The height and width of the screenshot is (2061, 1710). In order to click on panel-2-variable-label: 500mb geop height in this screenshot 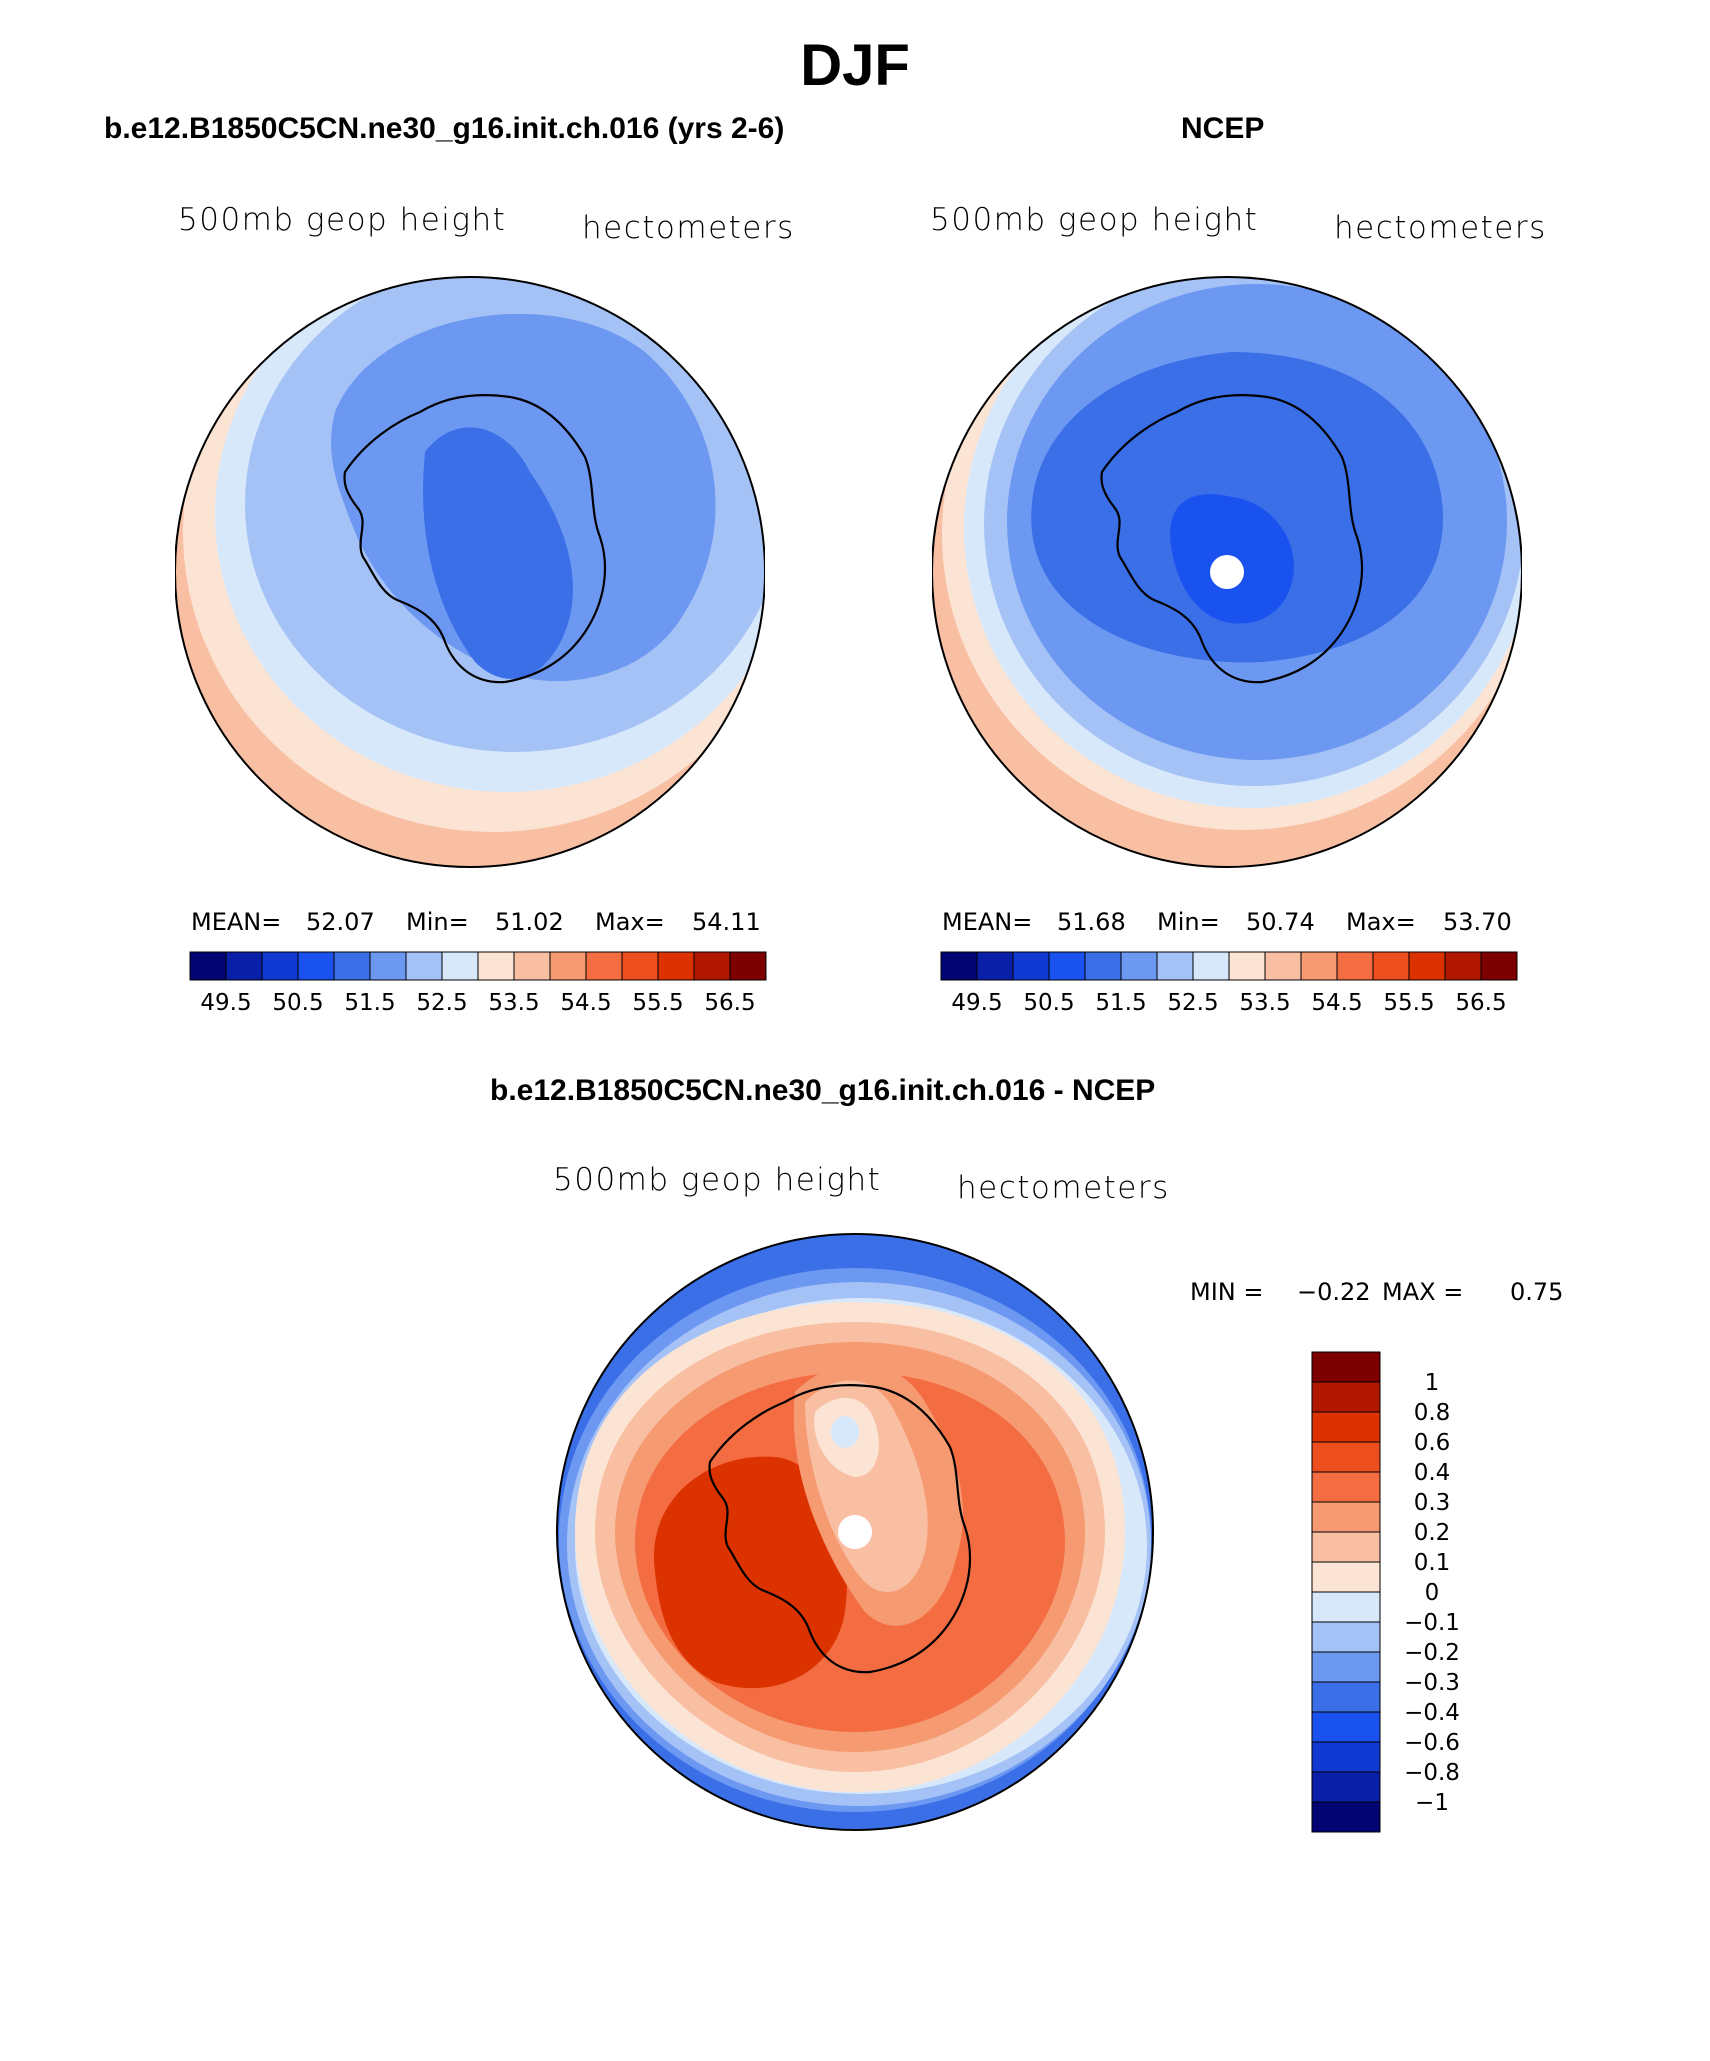, I will do `click(1094, 220)`.